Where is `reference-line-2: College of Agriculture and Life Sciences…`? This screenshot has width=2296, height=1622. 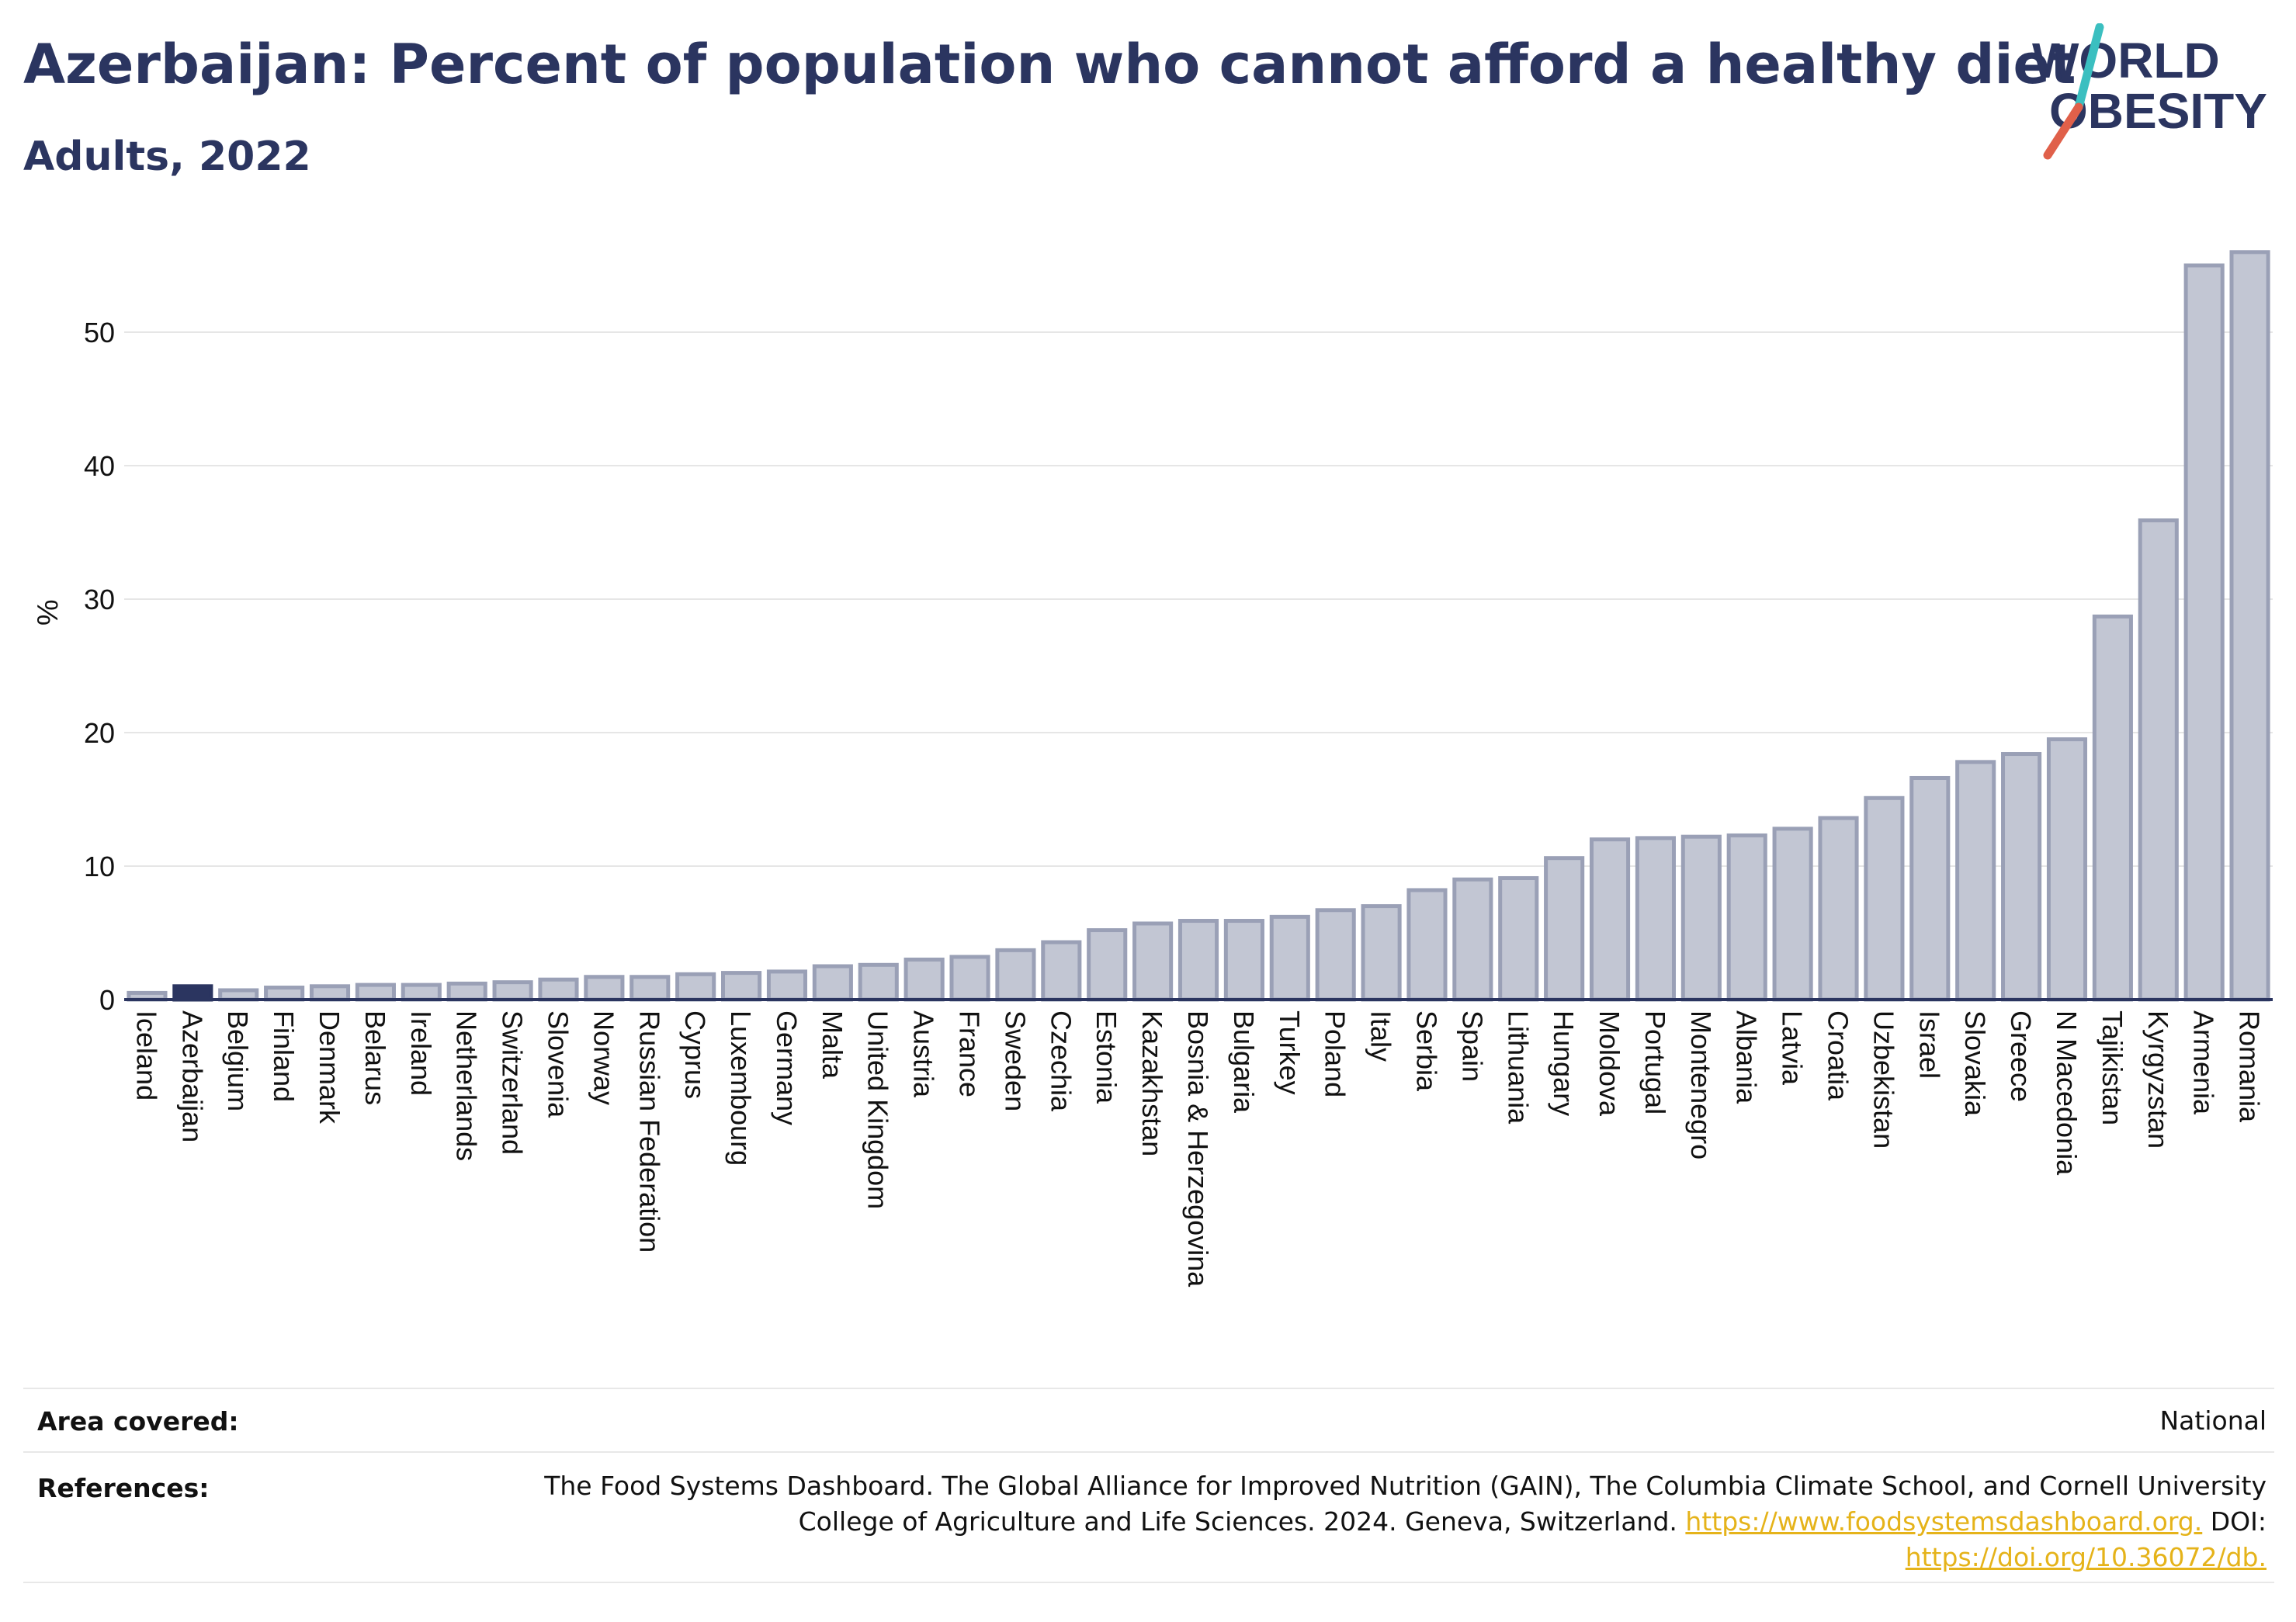
reference-line-2: College of Agriculture and Life Sciences… is located at coordinates (1405, 1522).